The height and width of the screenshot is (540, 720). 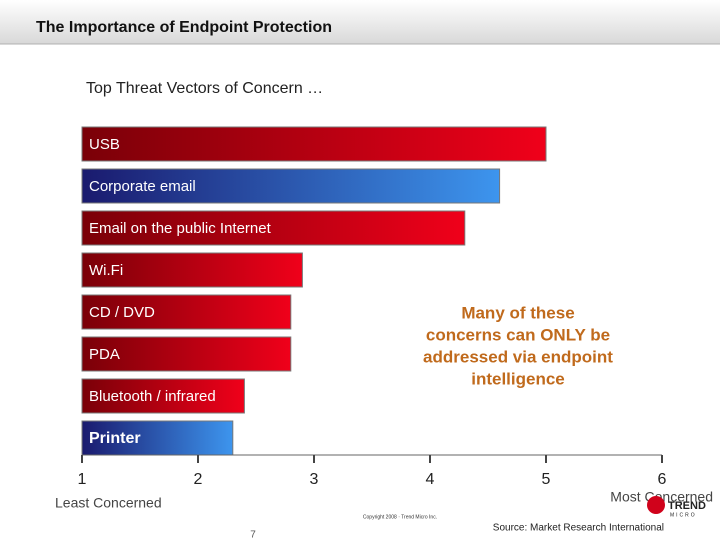 I want to click on bar-label: CD / DVD, so click(x=122, y=312).